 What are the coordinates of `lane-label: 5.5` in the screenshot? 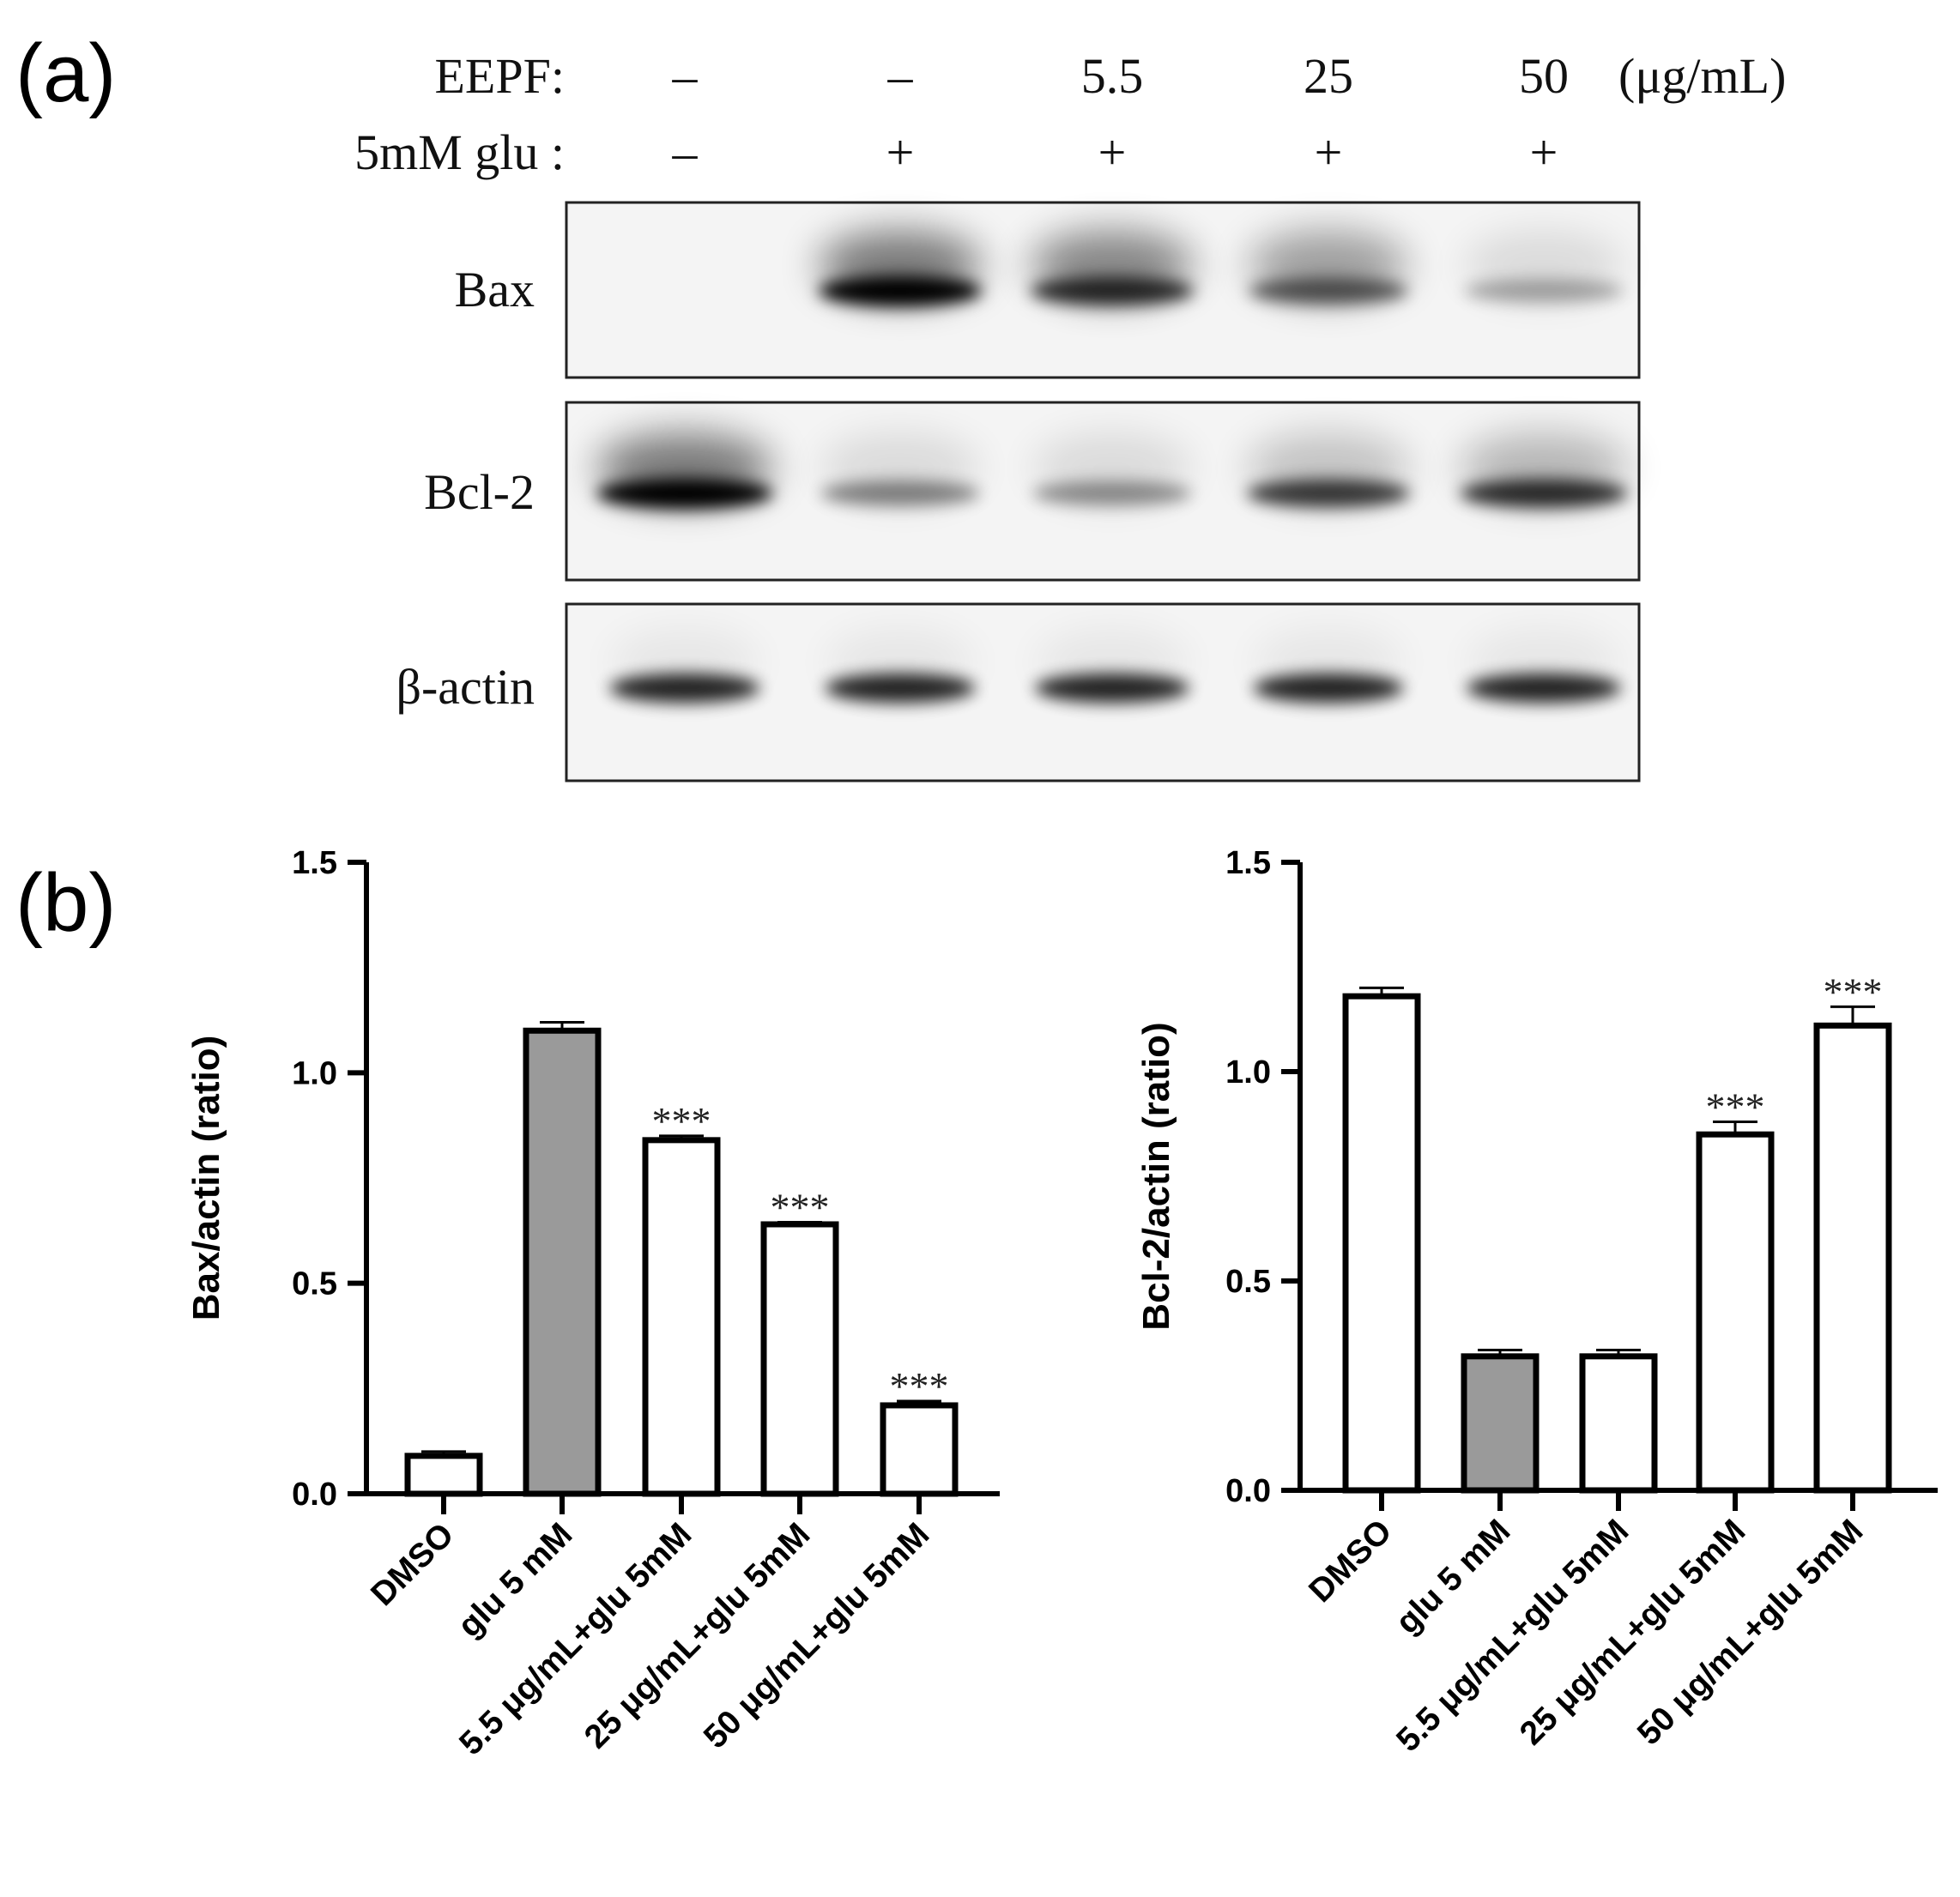 It's located at (1112, 76).